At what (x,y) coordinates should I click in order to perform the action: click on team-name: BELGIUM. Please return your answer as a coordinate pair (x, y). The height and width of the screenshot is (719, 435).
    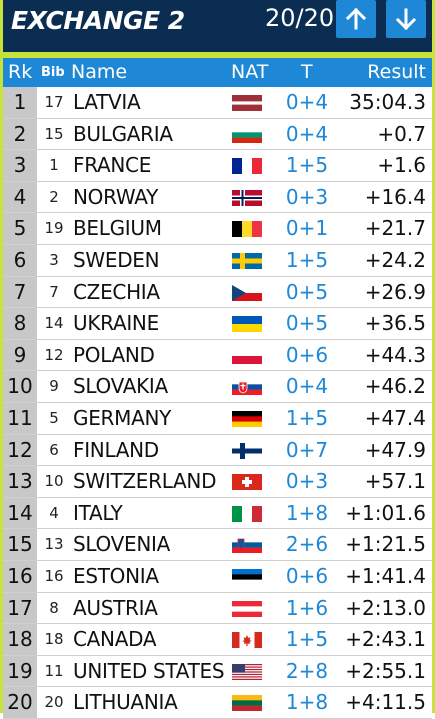
    Looking at the image, I should click on (117, 228).